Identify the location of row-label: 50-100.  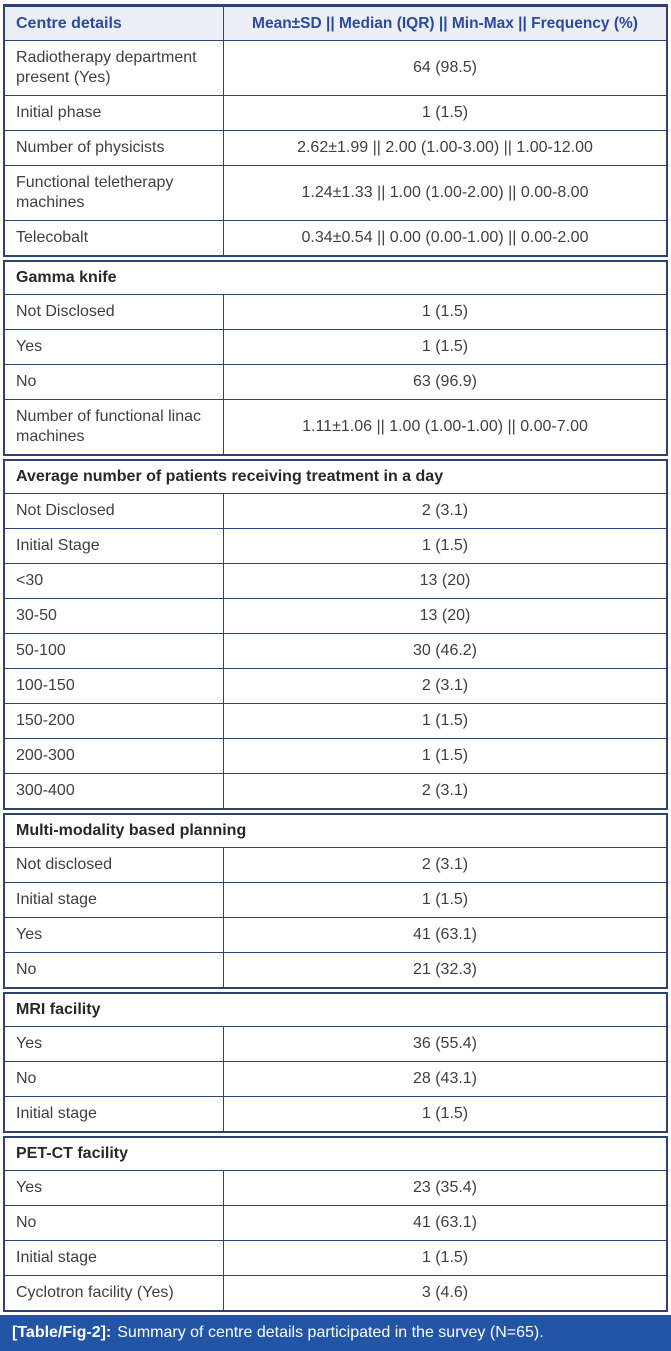
(41, 650).